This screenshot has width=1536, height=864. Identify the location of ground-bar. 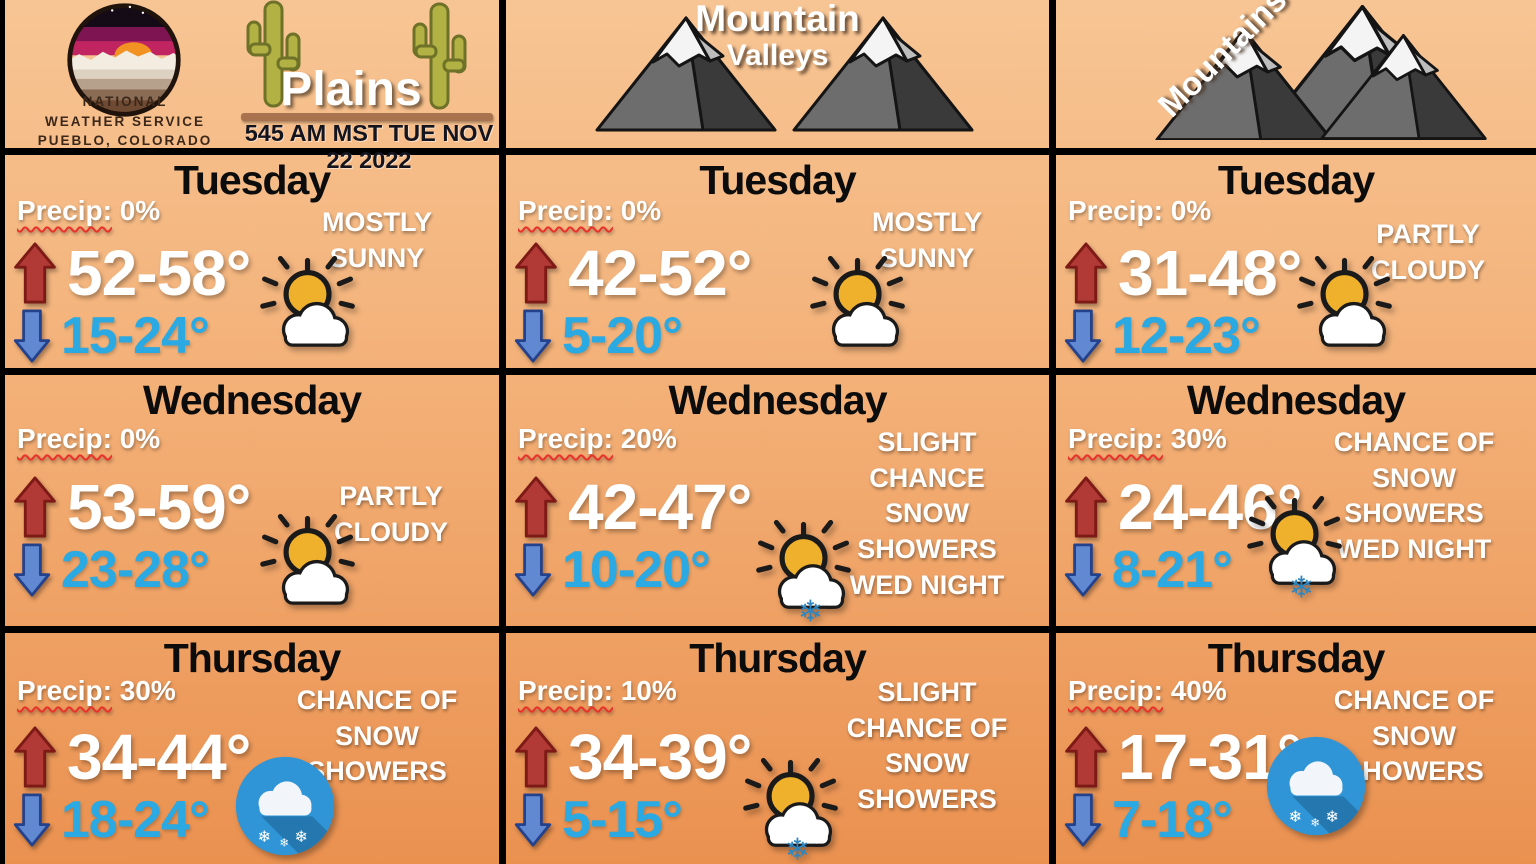
(367, 117).